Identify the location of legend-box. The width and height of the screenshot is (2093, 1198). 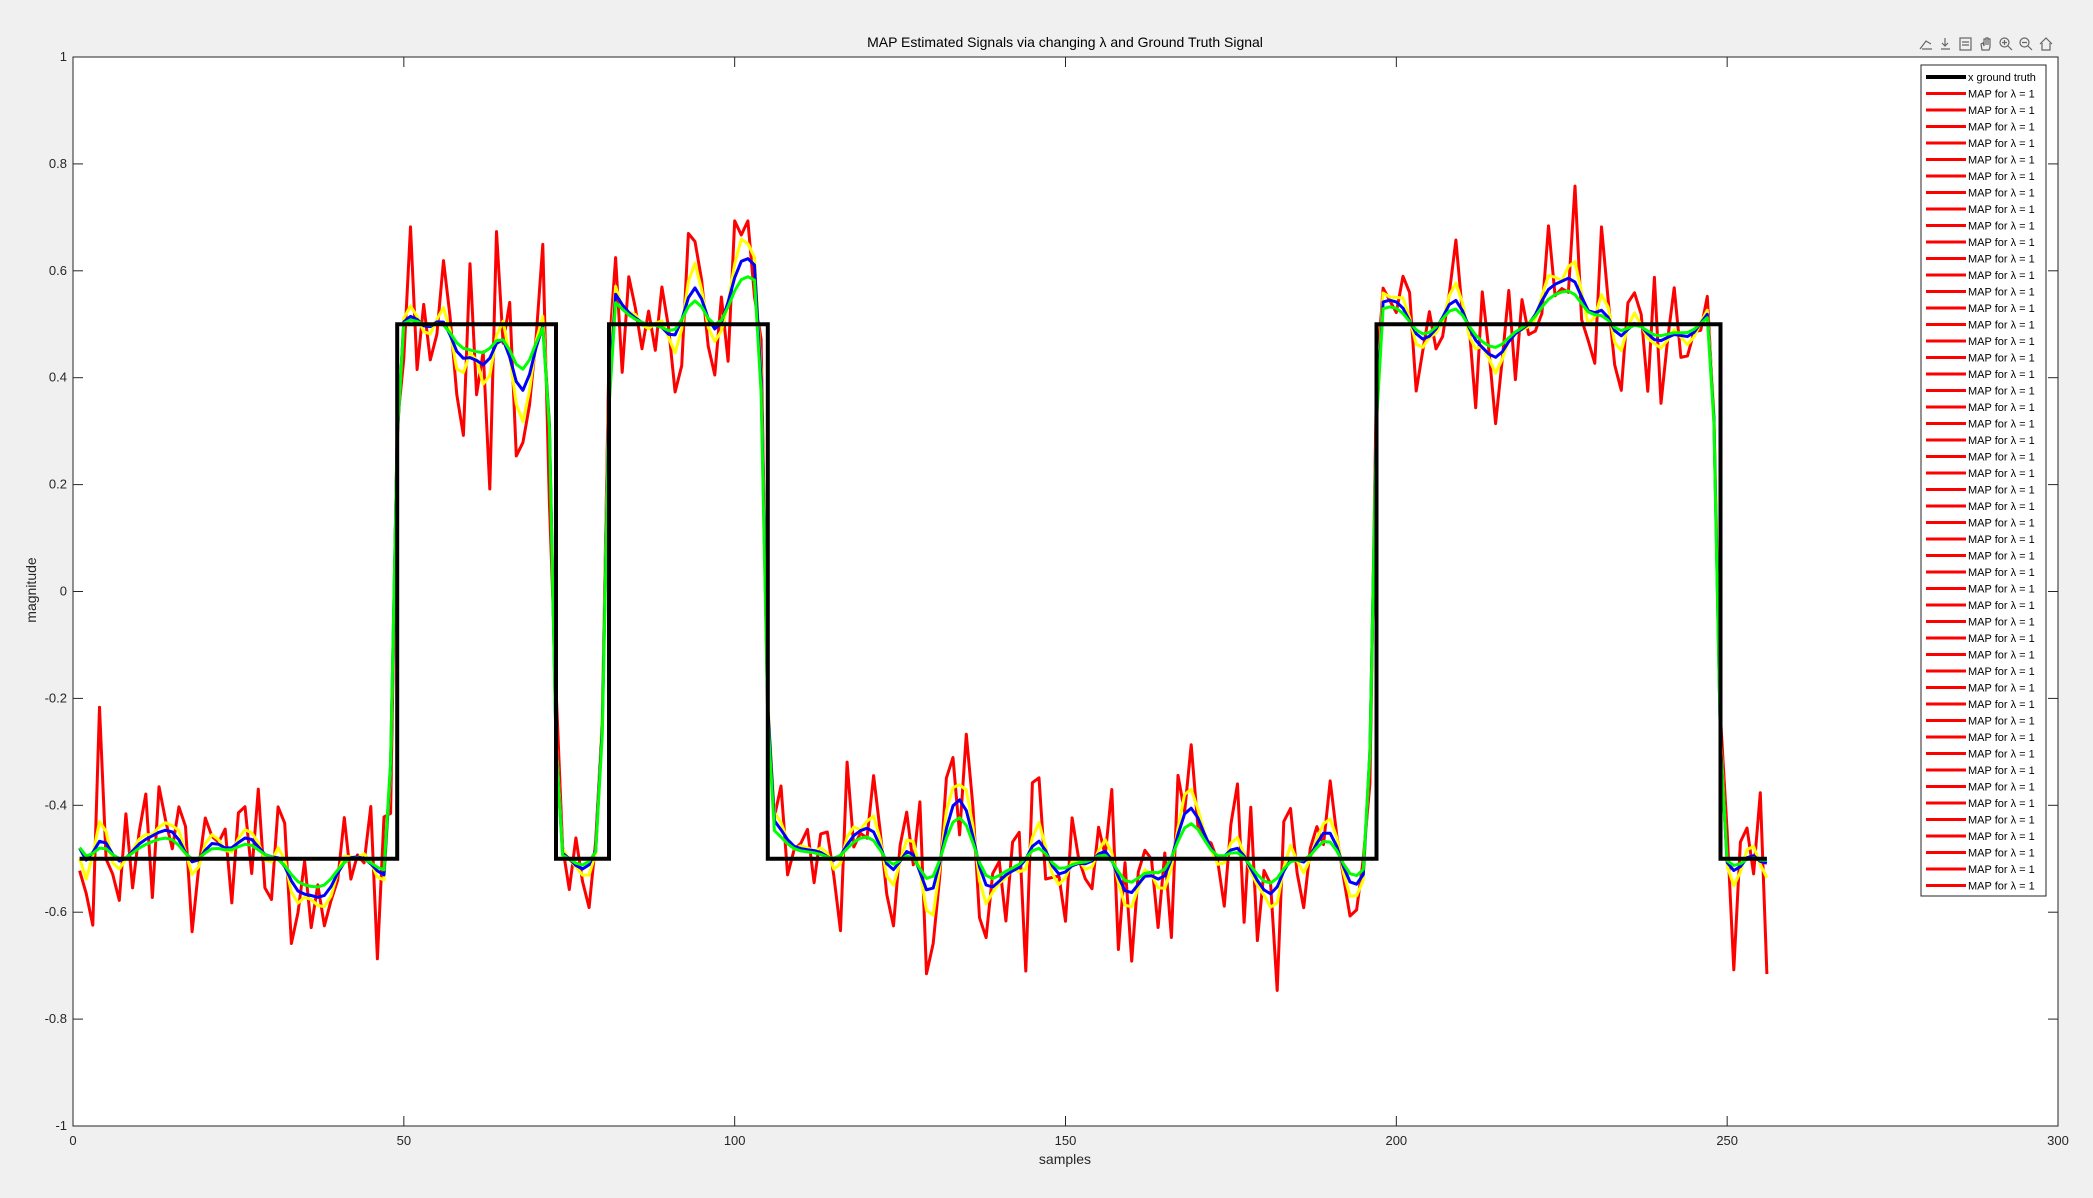
(1983, 480).